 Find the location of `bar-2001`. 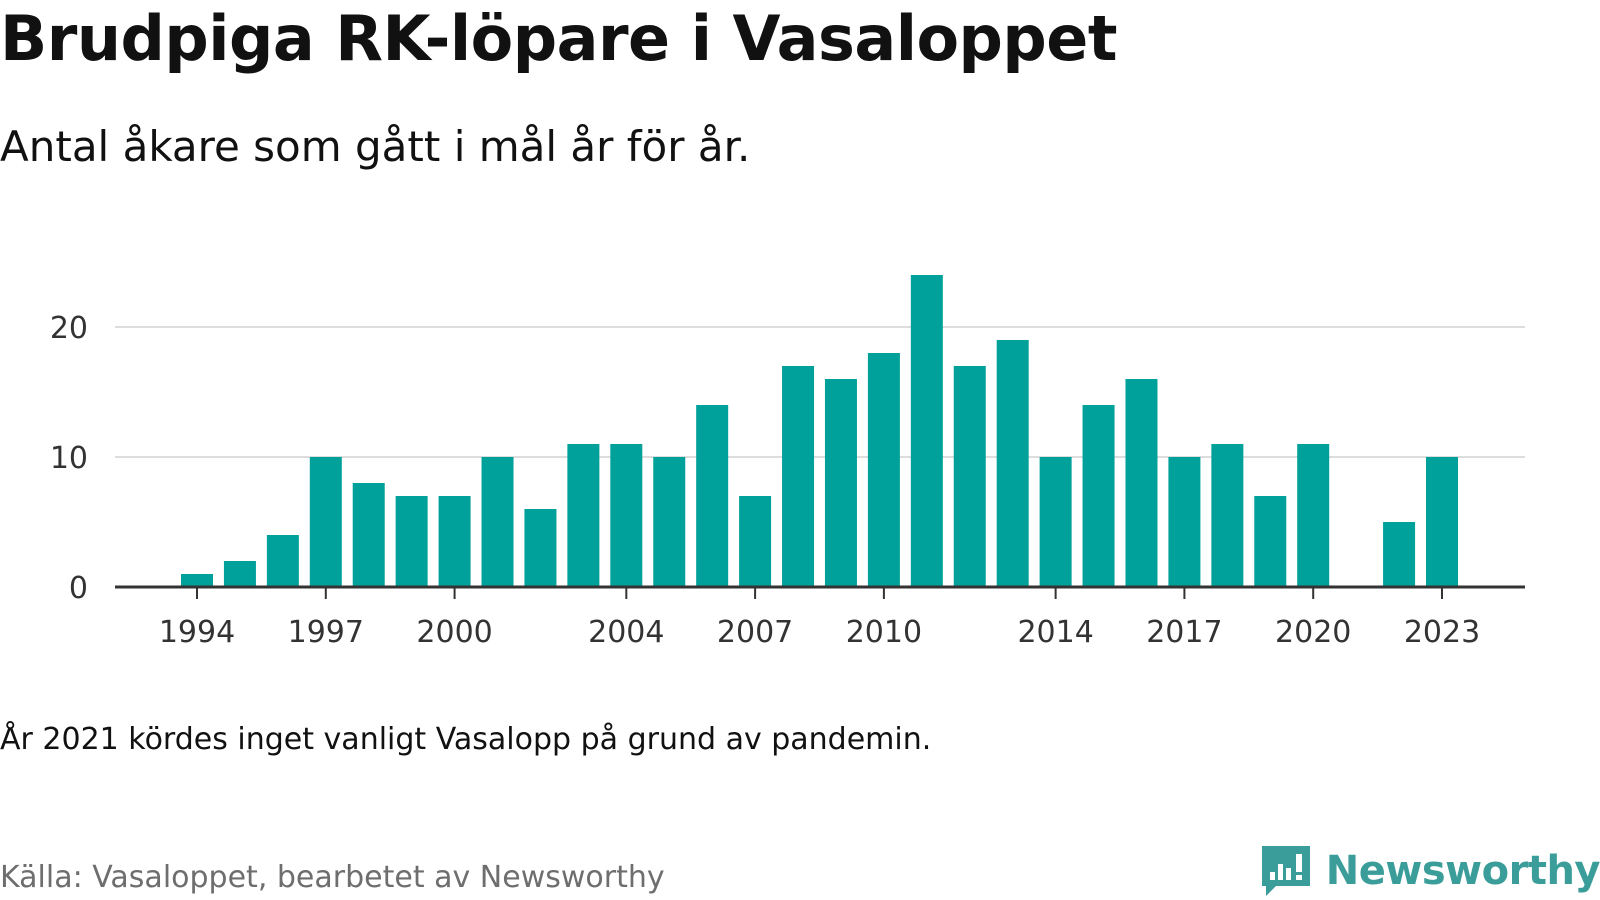

bar-2001 is located at coordinates (497, 522).